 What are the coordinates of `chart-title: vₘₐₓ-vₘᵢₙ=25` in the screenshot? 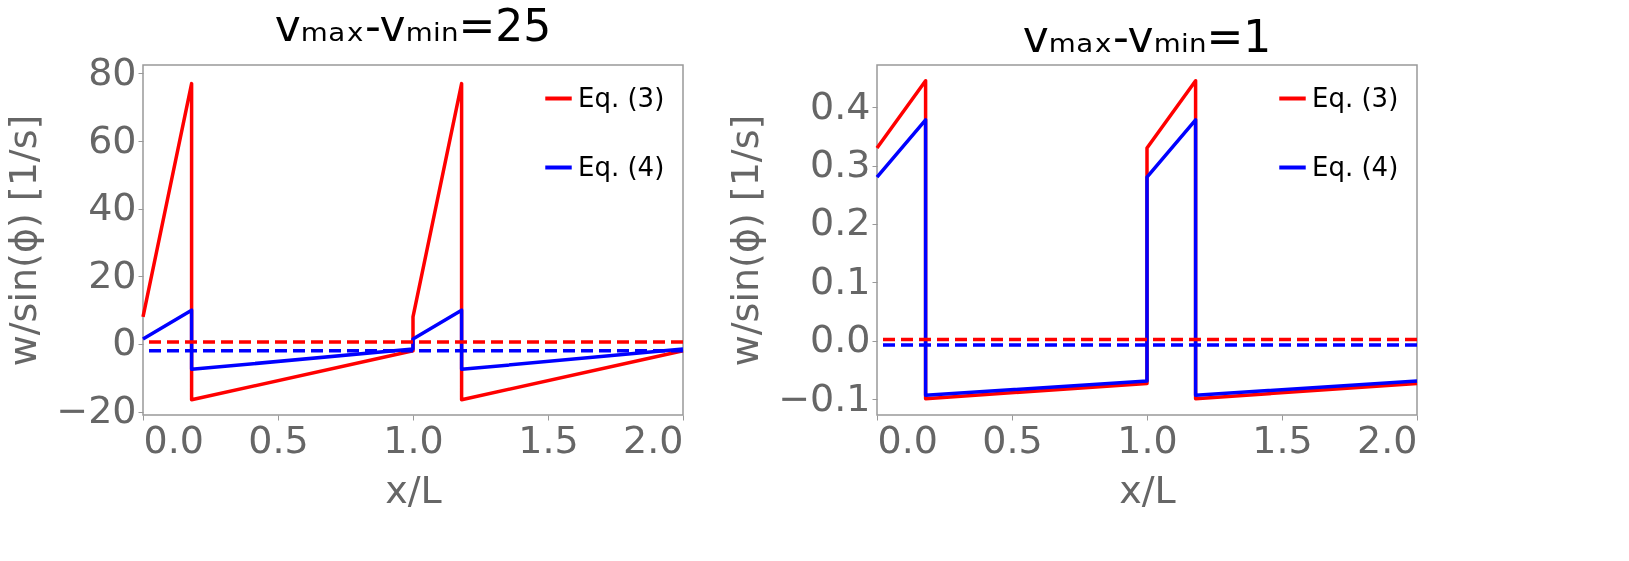 It's located at (413, 26).